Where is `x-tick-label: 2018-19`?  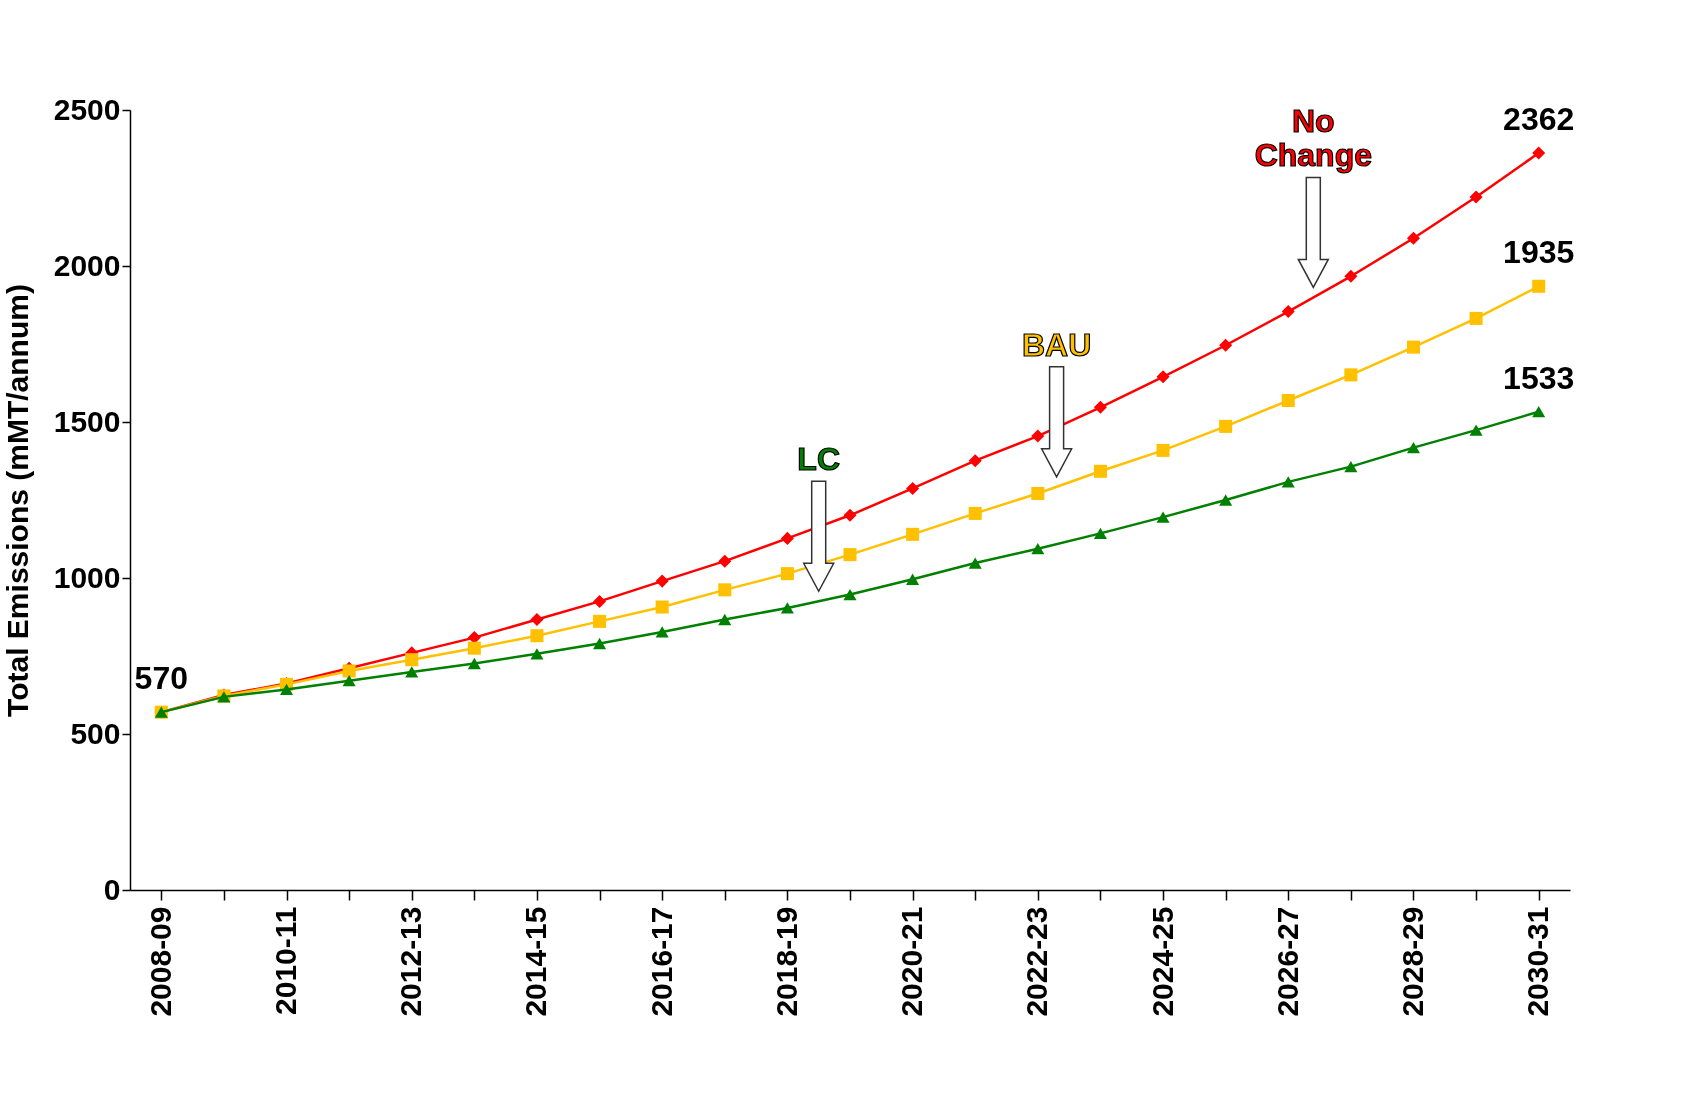 x-tick-label: 2018-19 is located at coordinates (786, 961).